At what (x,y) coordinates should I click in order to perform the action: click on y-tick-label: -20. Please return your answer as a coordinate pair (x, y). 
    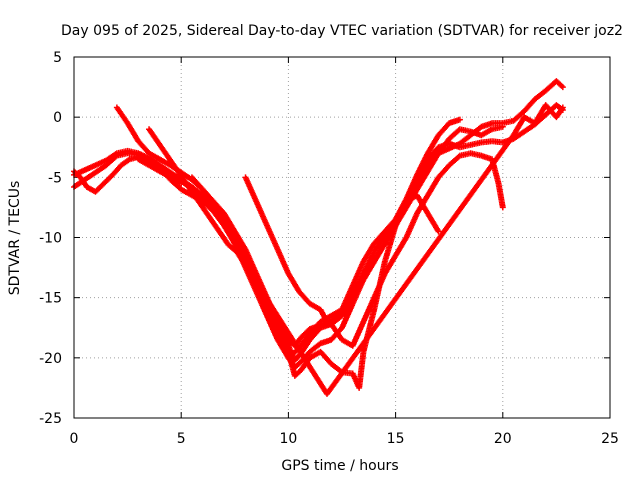
    Looking at the image, I should click on (50, 359).